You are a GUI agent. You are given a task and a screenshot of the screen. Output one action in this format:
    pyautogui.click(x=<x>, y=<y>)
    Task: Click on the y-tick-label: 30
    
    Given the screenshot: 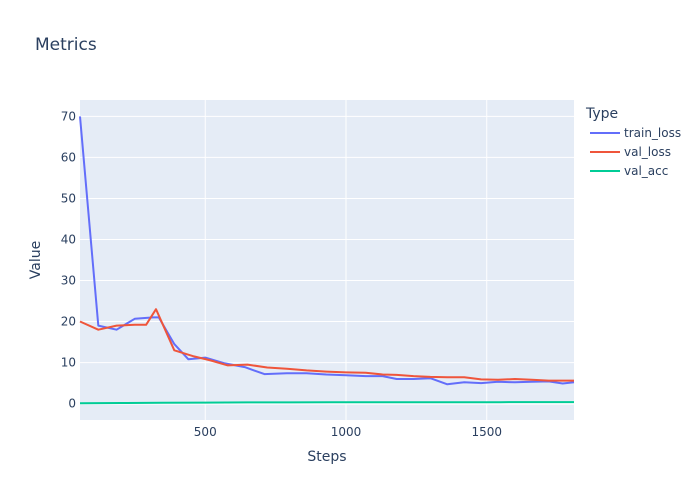 What is the action you would take?
    pyautogui.click(x=68, y=281)
    